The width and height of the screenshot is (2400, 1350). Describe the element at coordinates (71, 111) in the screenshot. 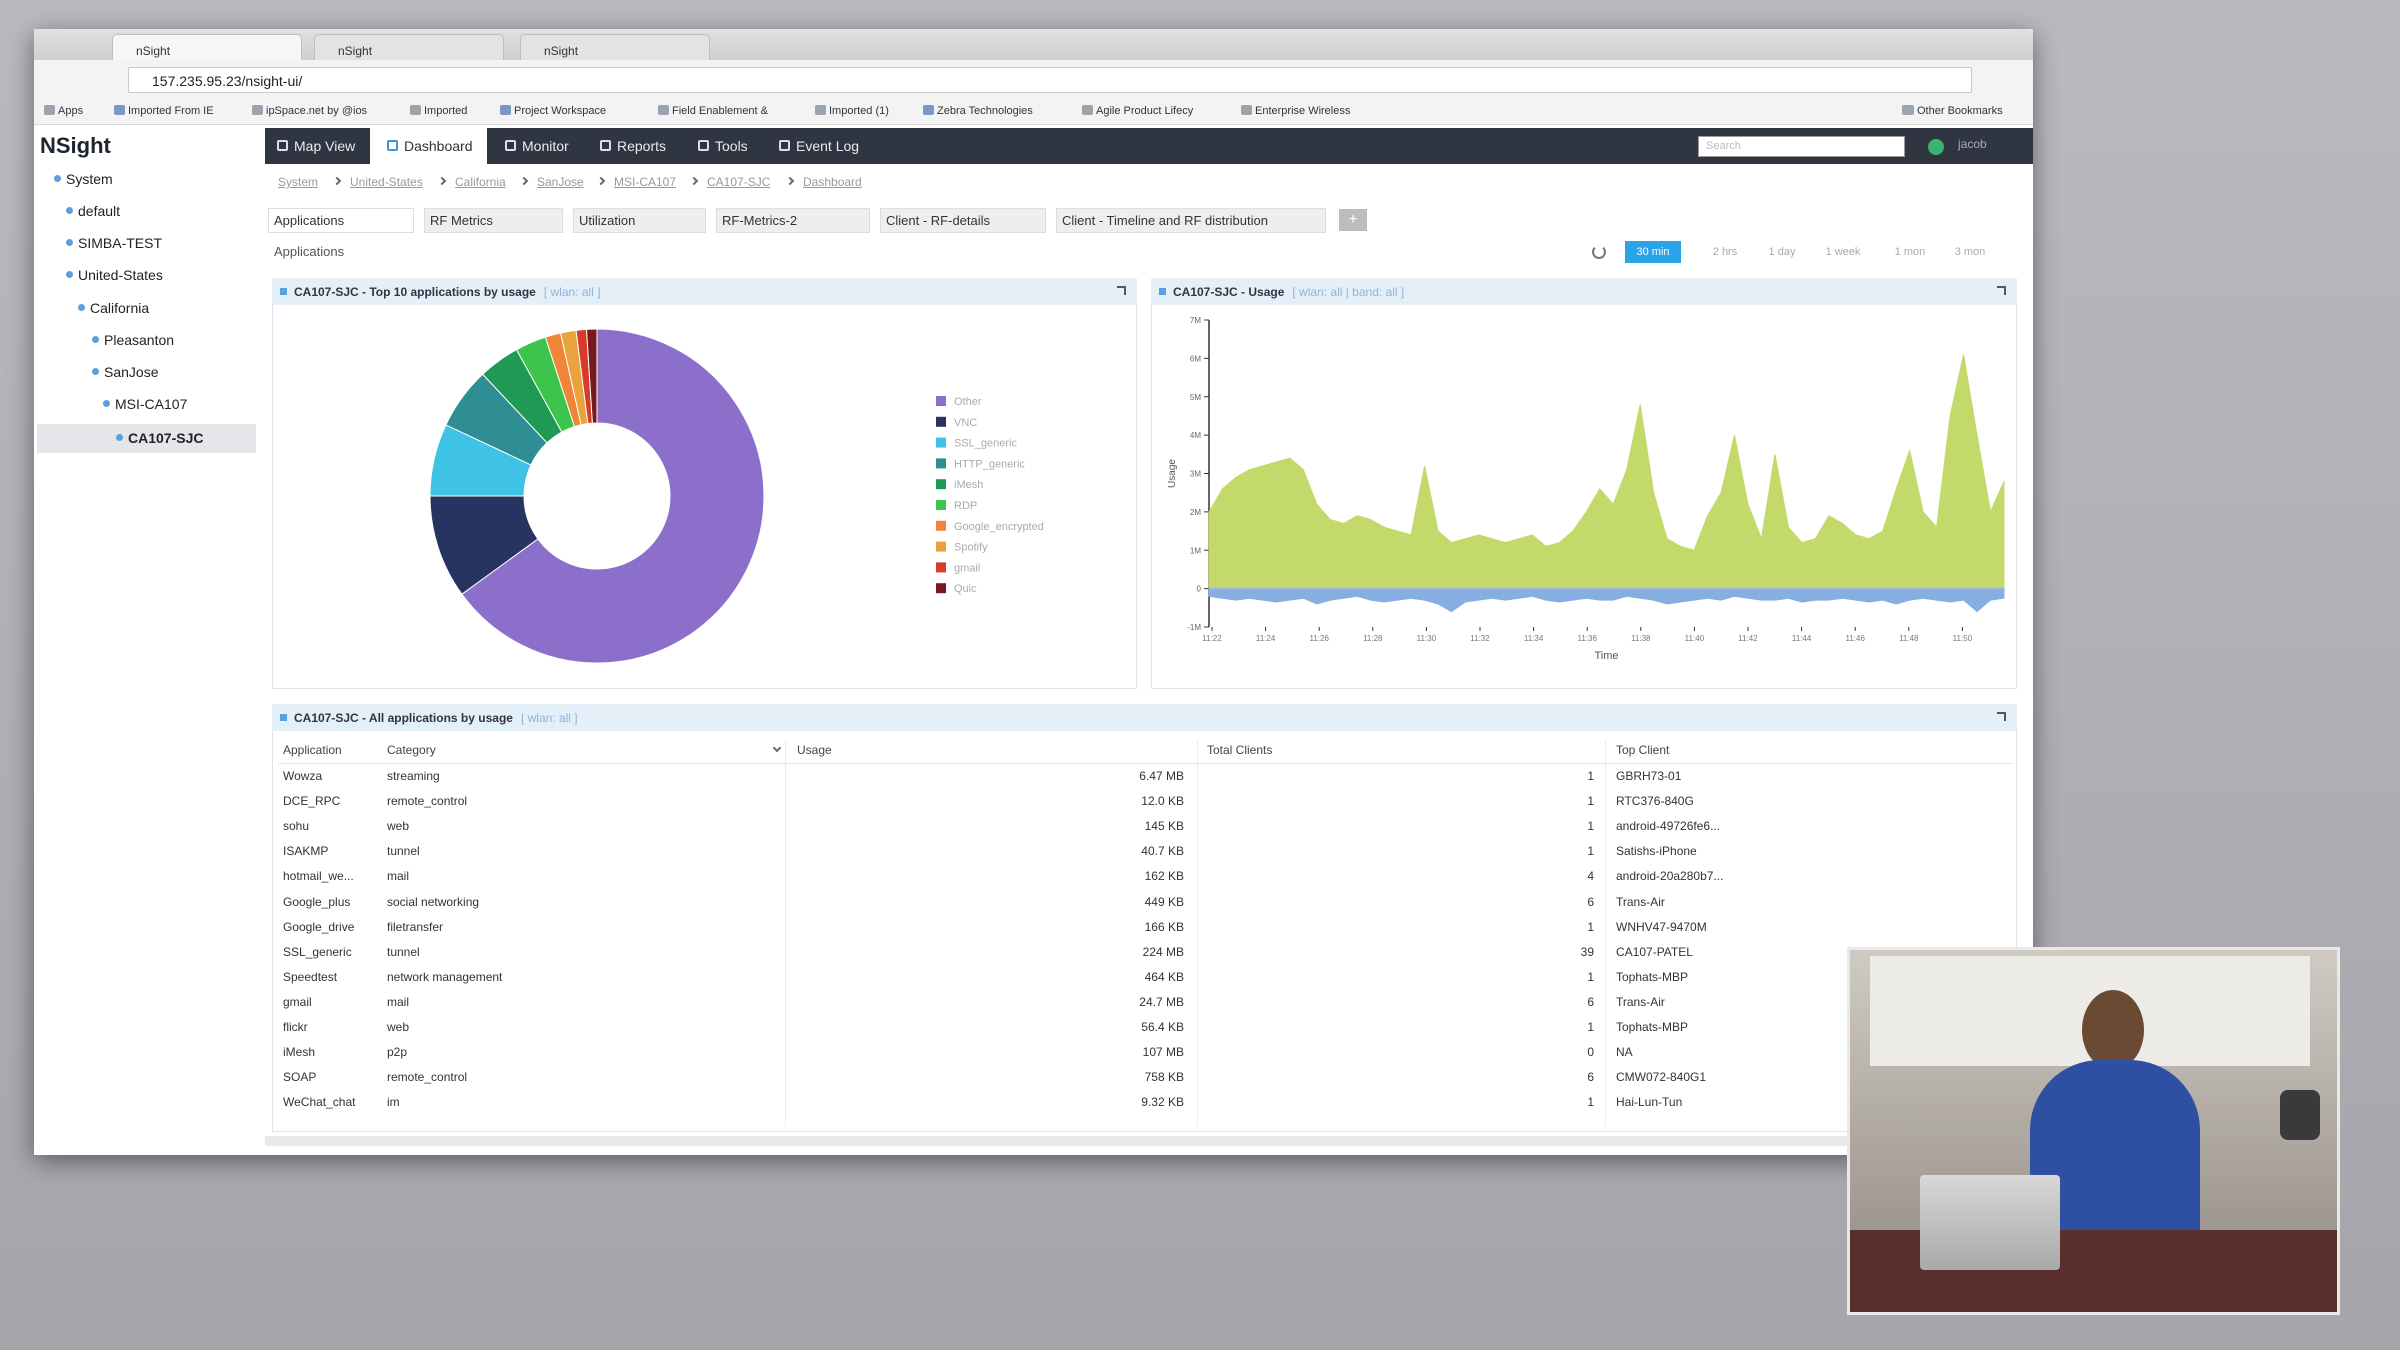

I see `bookmark: Apps` at that location.